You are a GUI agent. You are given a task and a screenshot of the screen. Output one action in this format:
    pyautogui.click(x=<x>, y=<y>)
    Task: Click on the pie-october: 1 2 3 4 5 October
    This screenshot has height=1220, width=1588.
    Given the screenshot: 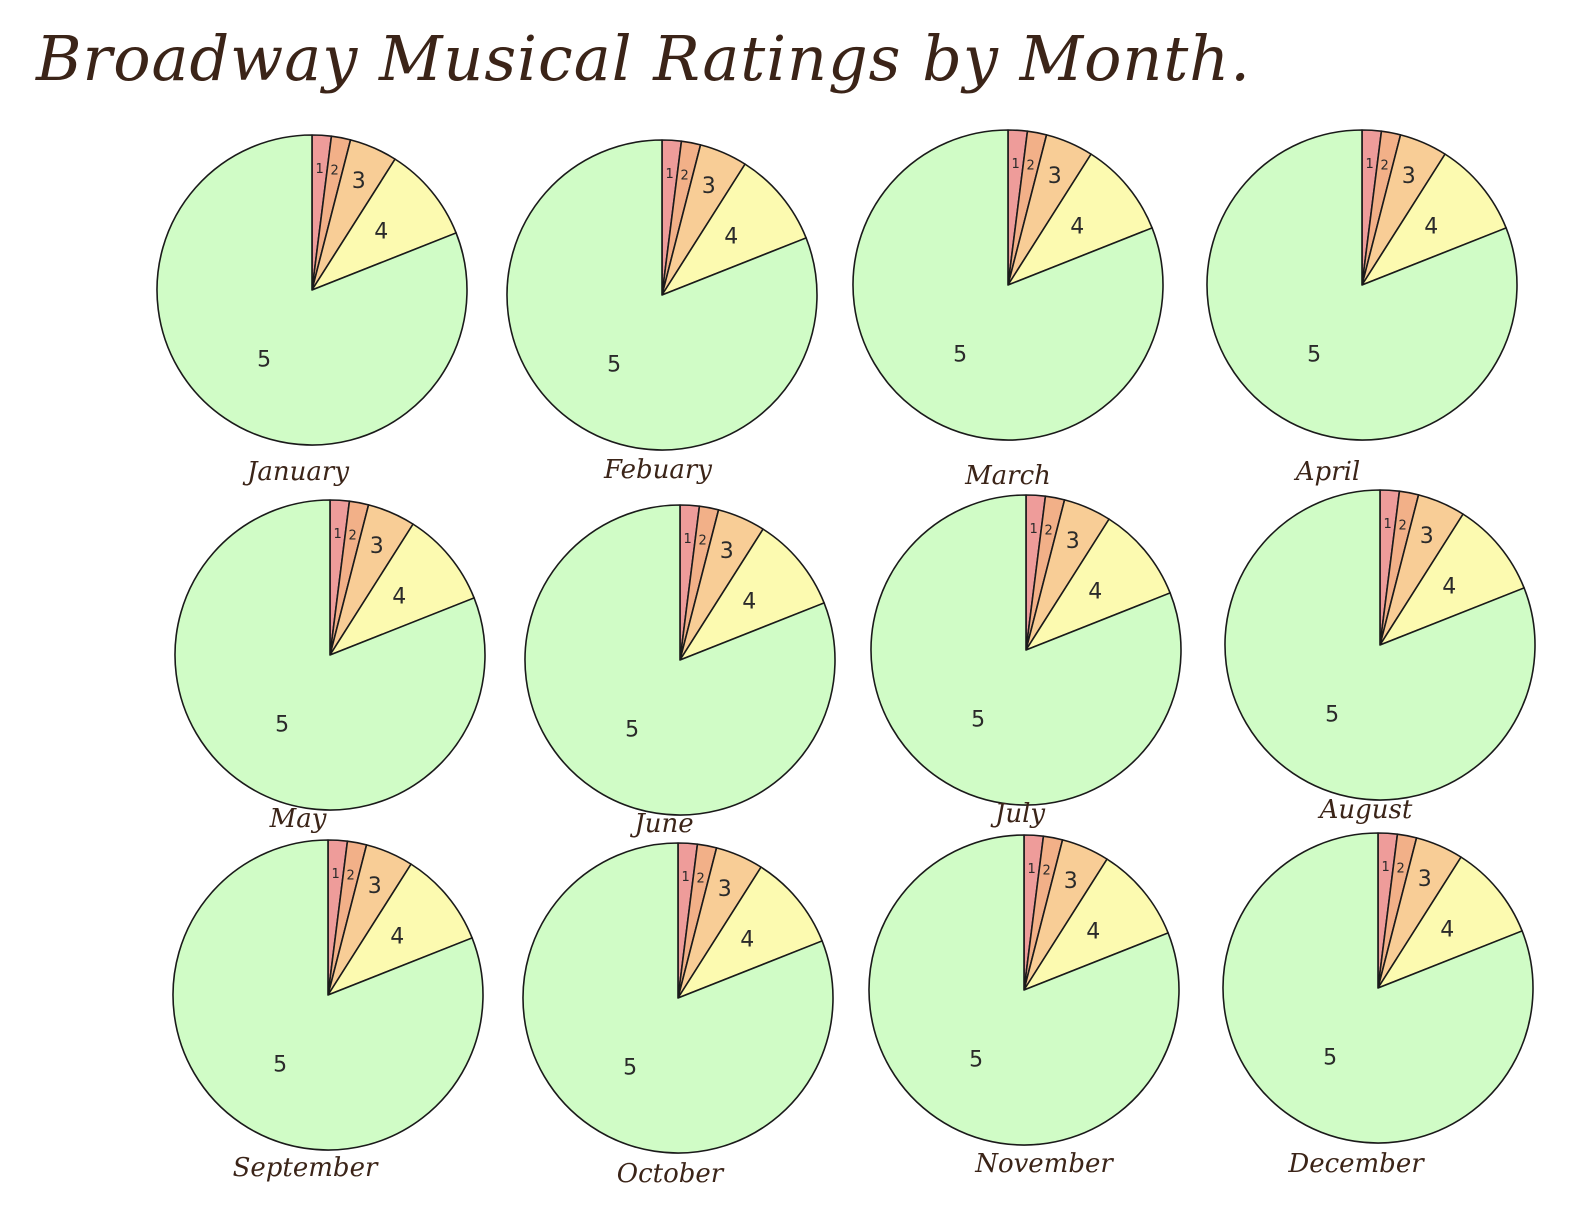 What is the action you would take?
    pyautogui.click(x=678, y=1015)
    